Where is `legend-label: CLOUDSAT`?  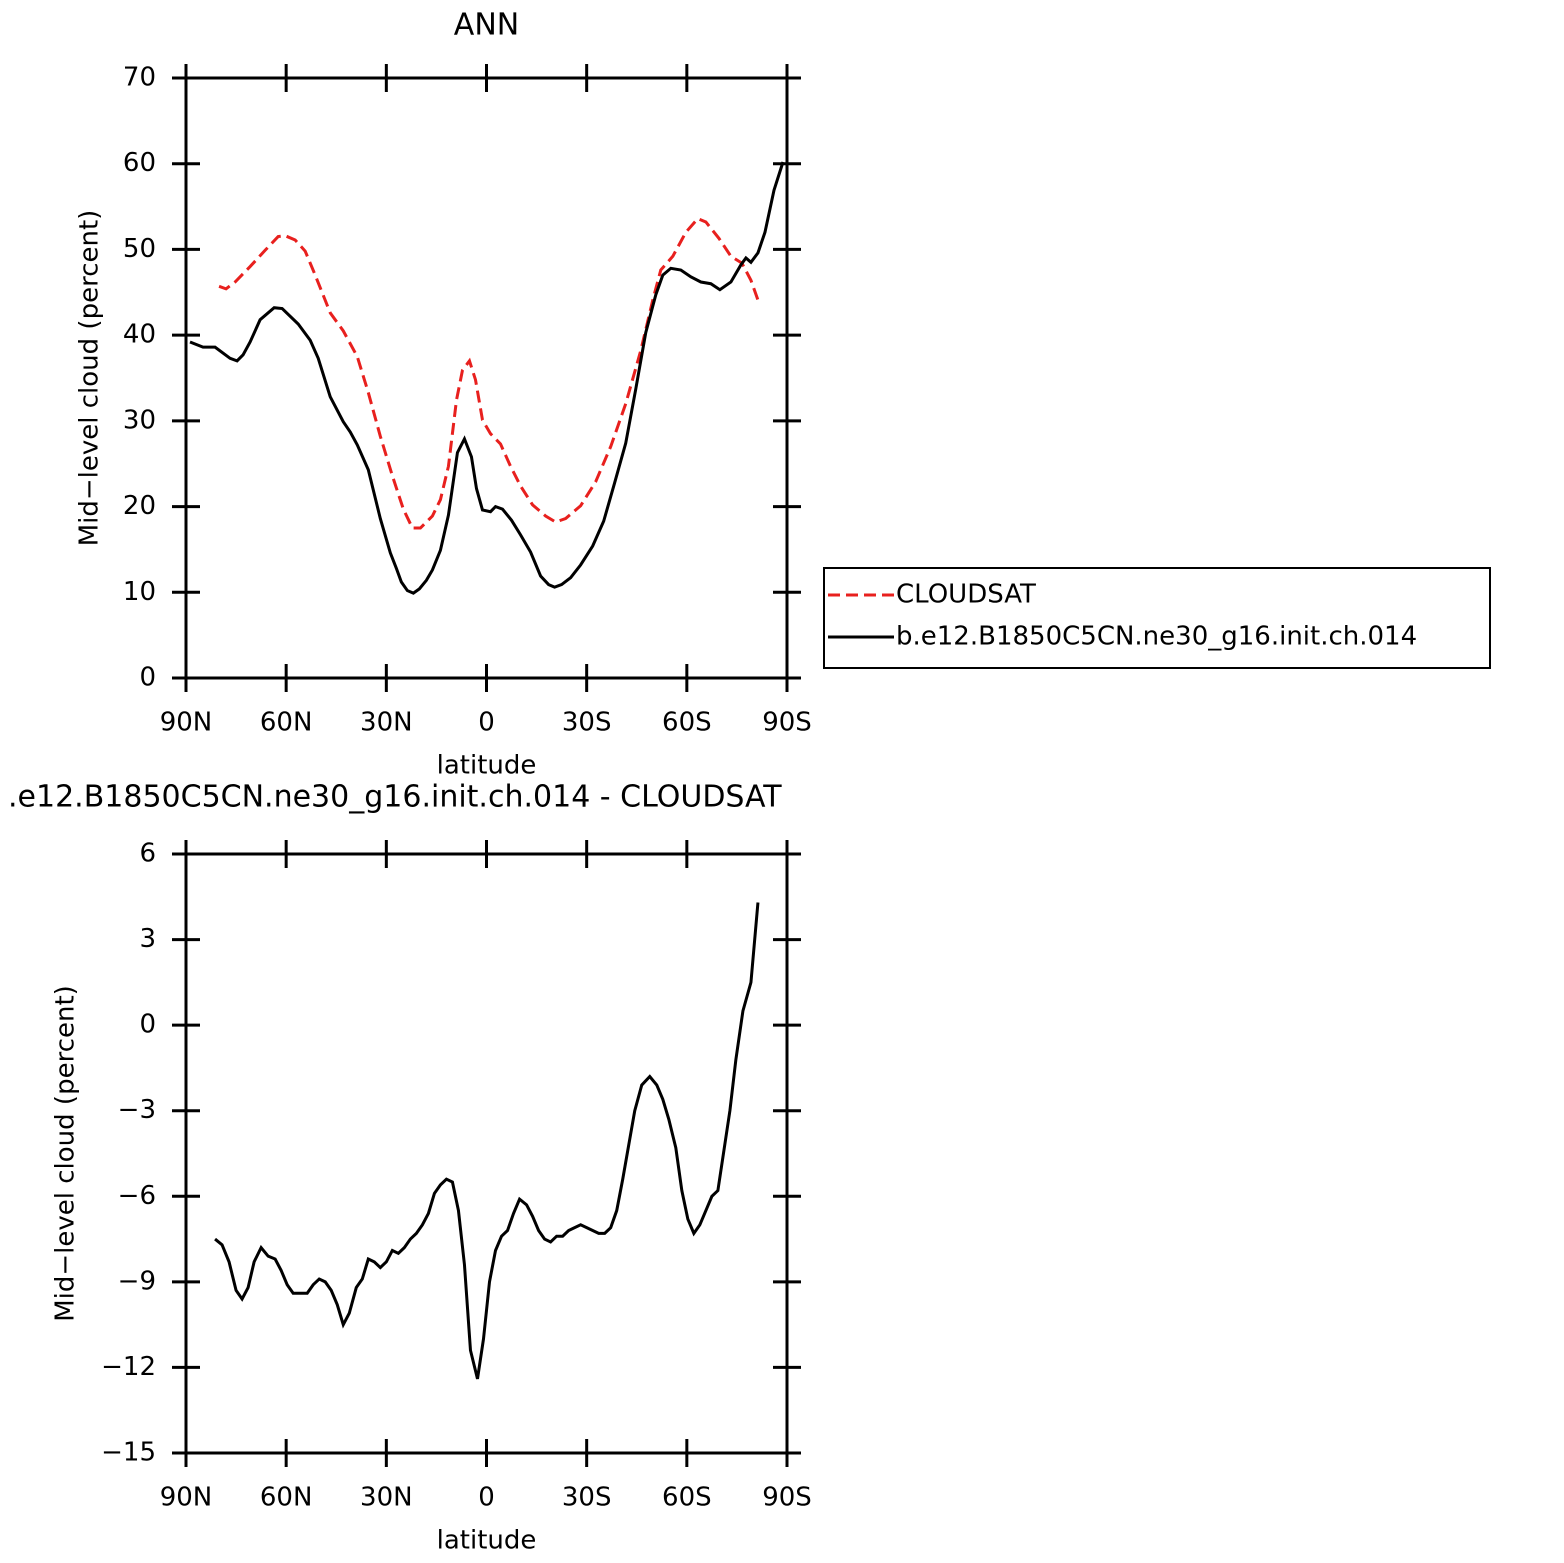
legend-label: CLOUDSAT is located at coordinates (966, 595).